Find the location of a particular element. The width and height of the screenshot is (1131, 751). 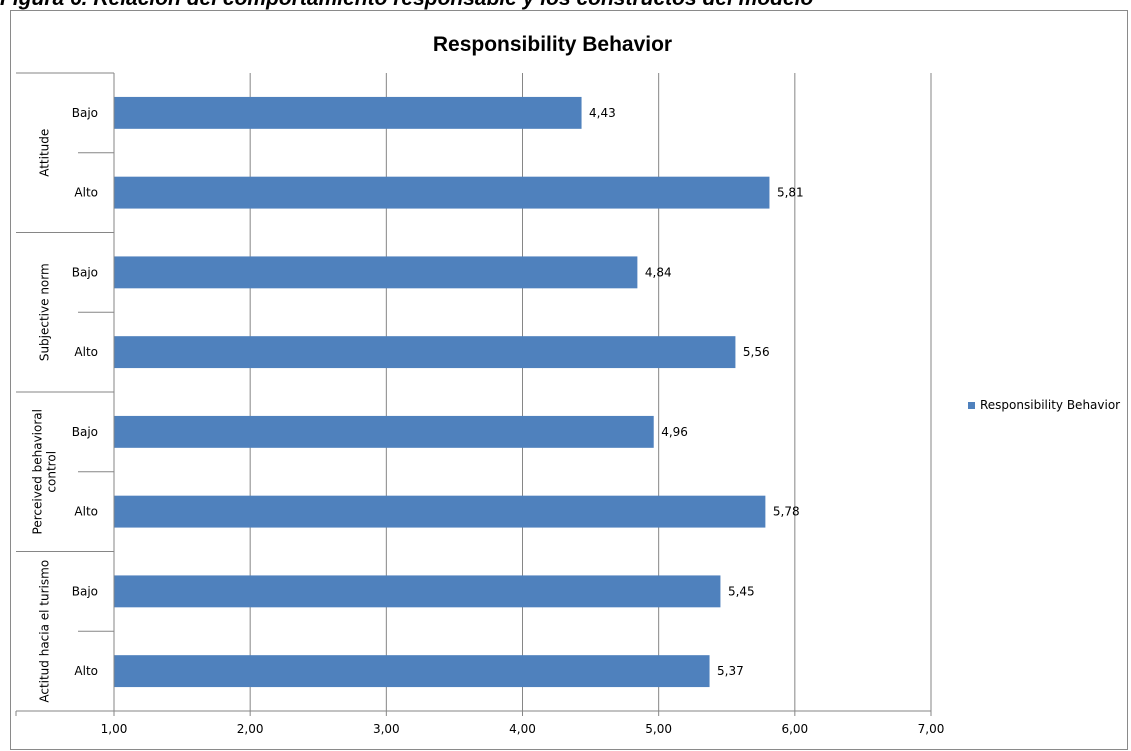

group-label: Subjective norm is located at coordinates (45, 312).